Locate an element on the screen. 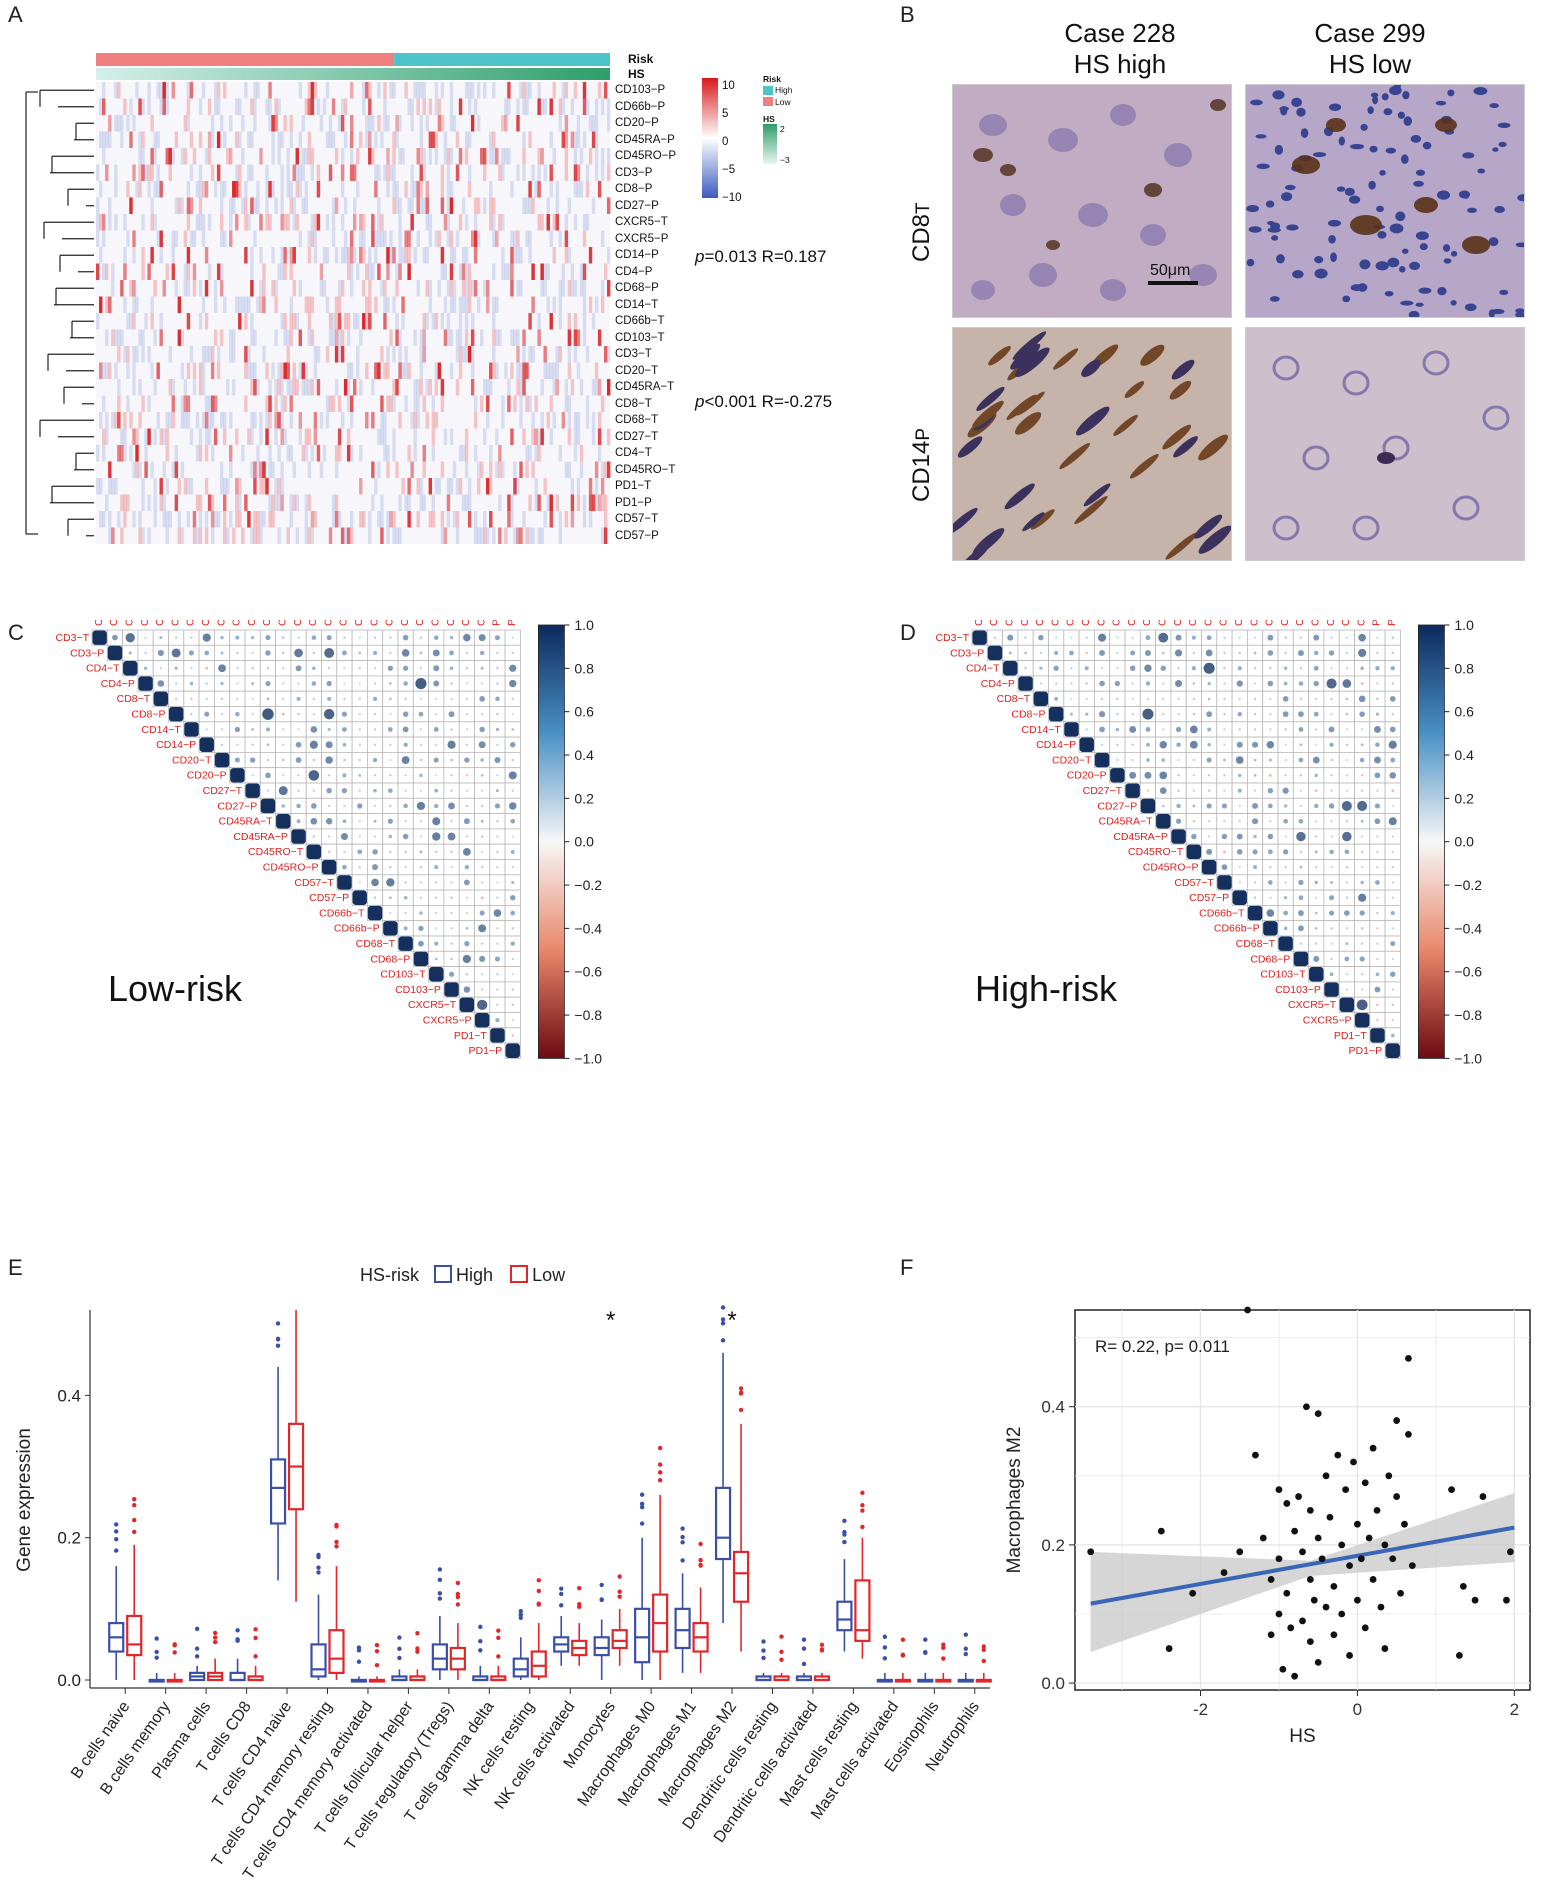 Image resolution: width=1555 pixels, height=1890 pixels. confidence-band is located at coordinates (1302, 1572).